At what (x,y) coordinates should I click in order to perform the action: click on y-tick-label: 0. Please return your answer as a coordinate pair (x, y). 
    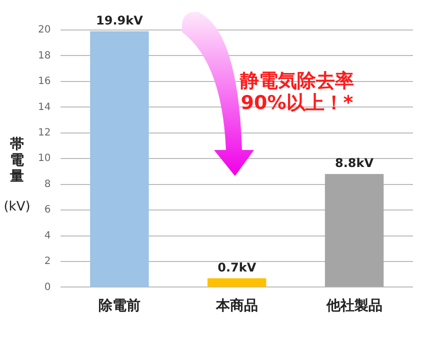
    Looking at the image, I should click on (47, 287).